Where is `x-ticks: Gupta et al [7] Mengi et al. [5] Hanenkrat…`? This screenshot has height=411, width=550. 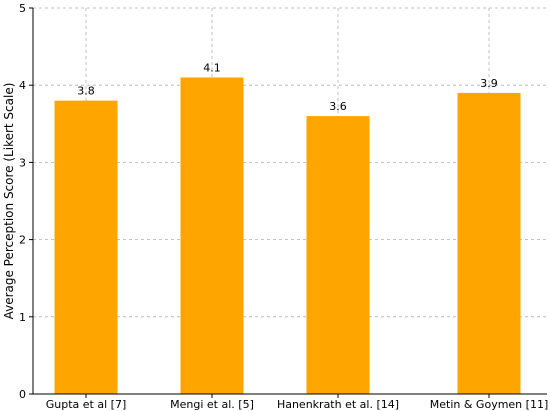
x-ticks: Gupta et al [7] Mengi et al. [5] Hanenkrat… is located at coordinates (297, 402).